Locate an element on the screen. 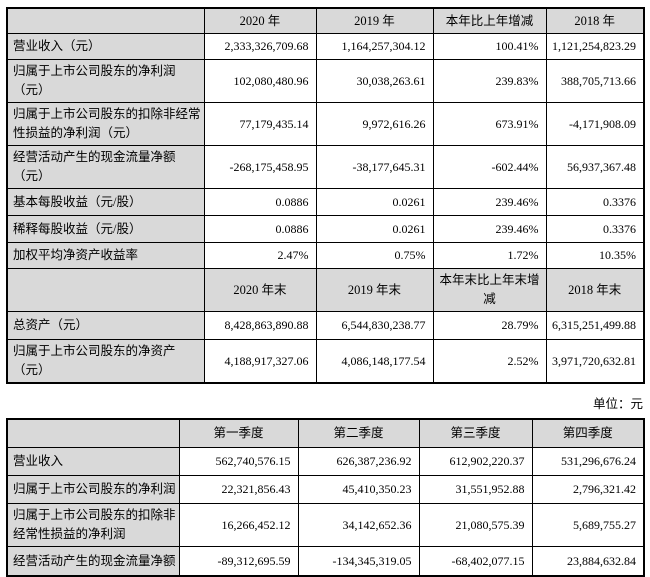 The height and width of the screenshot is (577, 650). yearend-header-row: 2020 年末 2019 年末 本年末比上年末增减 2018 年末 is located at coordinates (325, 290).